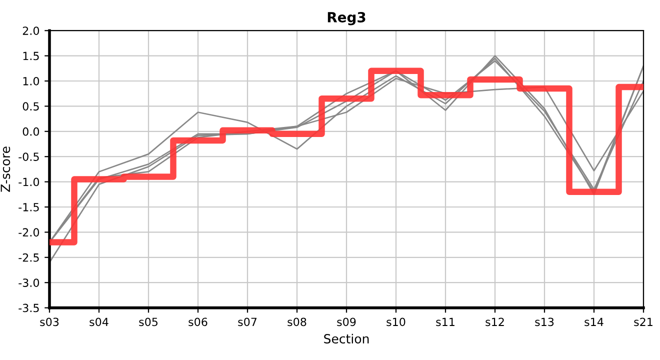 The width and height of the screenshot is (660, 360). Describe the element at coordinates (31, 56) in the screenshot. I see `y-tick-label: 1.5` at that location.